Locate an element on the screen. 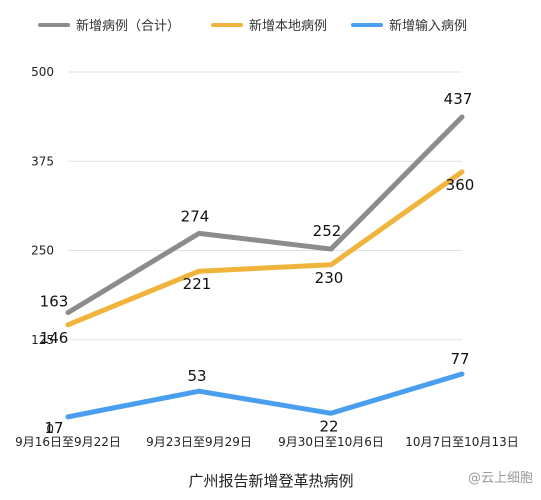 The height and width of the screenshot is (500, 541). legend-label: 新增病例（合计） is located at coordinates (128, 26).